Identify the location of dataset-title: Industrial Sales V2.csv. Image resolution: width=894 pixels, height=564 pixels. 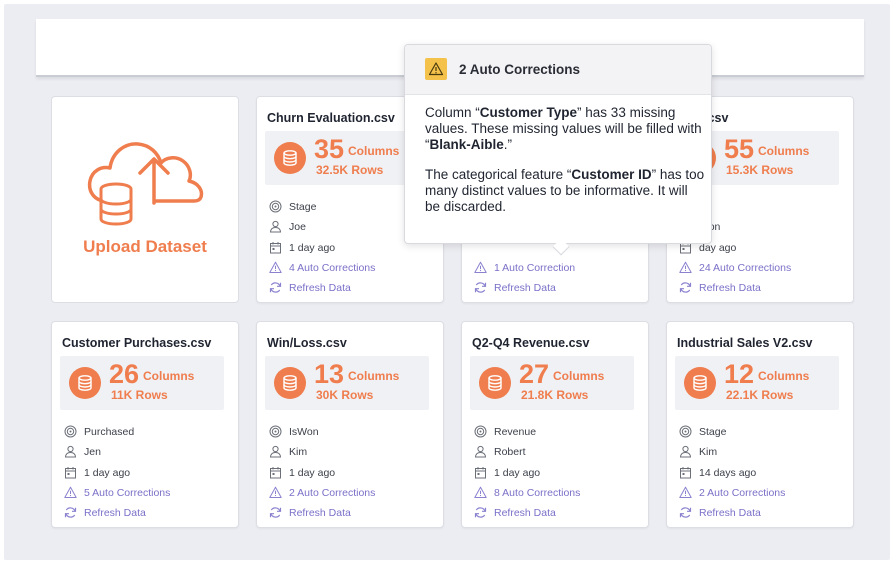
(745, 343).